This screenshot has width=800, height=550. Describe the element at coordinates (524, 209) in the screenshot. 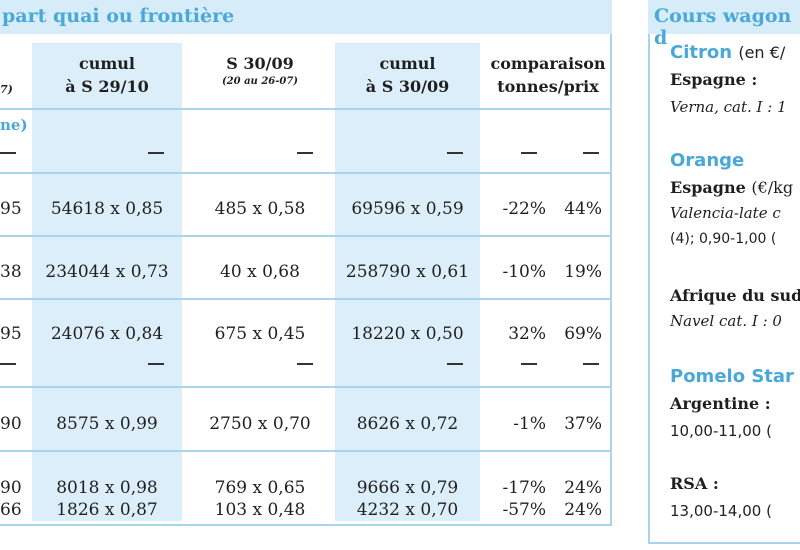

I see `row-0-pct-tonnes: -22%` at that location.